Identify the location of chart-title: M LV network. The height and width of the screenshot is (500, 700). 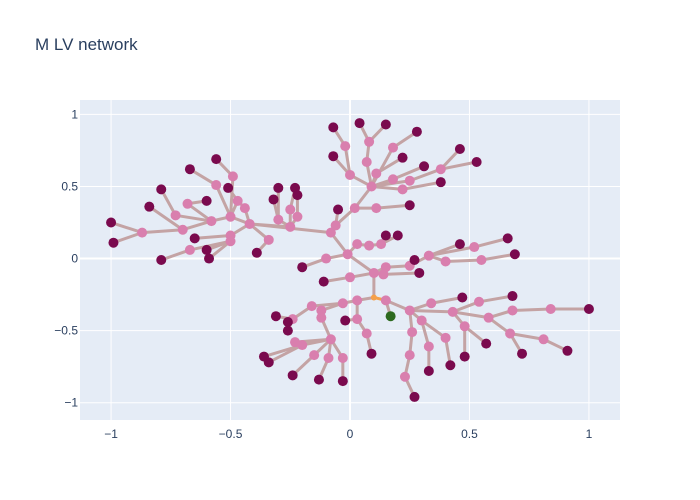
(86, 44).